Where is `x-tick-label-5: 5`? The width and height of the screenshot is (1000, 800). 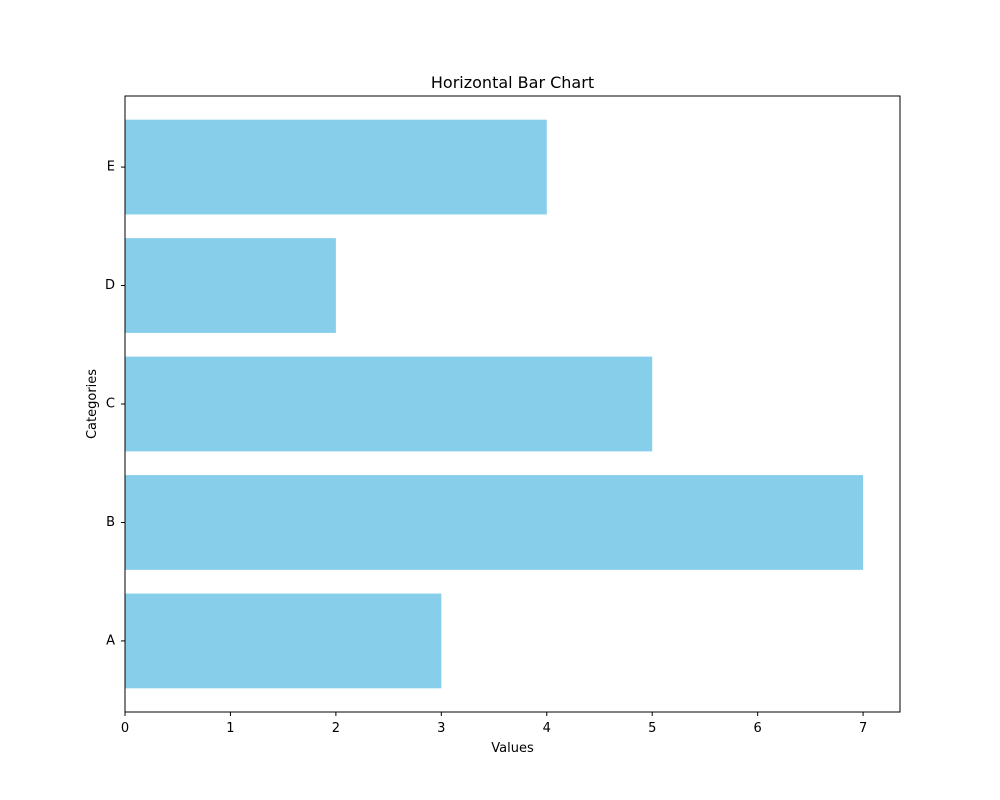
x-tick-label-5: 5 is located at coordinates (652, 728).